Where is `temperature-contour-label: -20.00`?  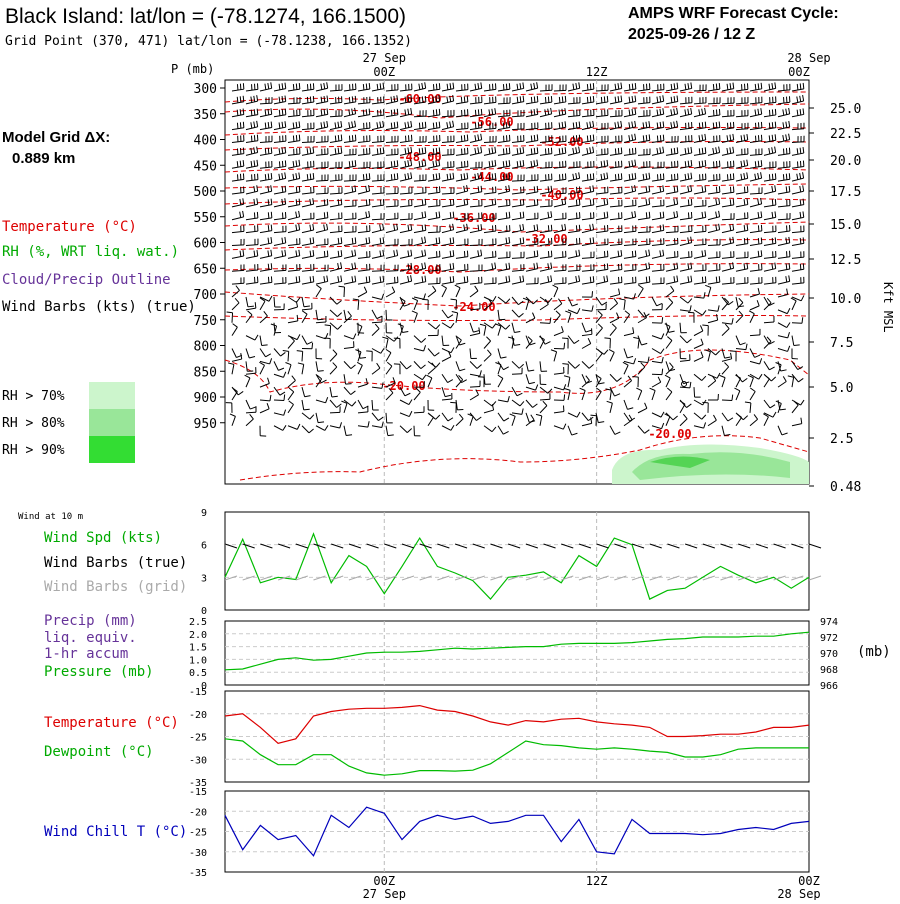
temperature-contour-label: -20.00 is located at coordinates (669, 434).